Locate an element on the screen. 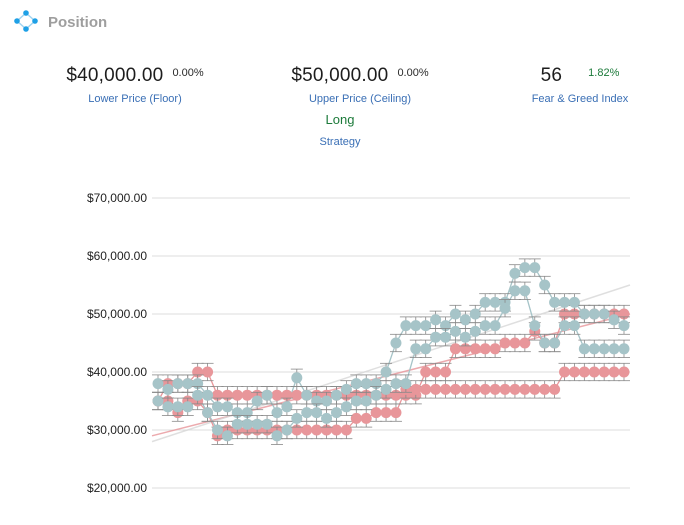  y-tick-label: $40,000.00 is located at coordinates (117, 372).